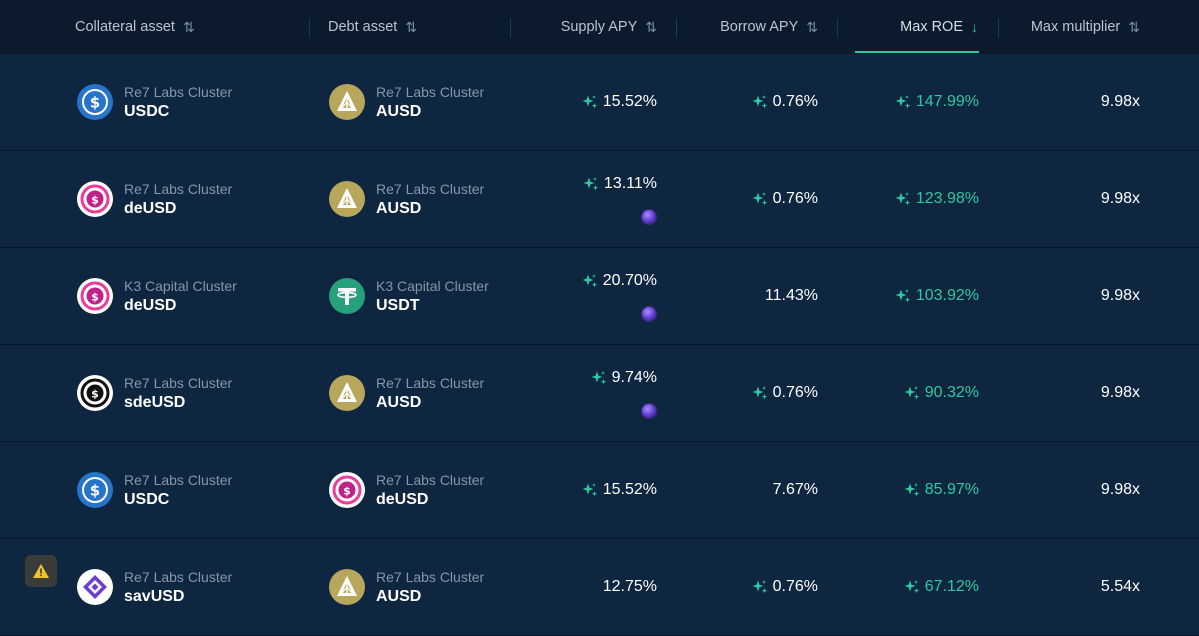 This screenshot has height=636, width=1199. Describe the element at coordinates (1075, 27) in the screenshot. I see `column-header-max-multiplier-label: Max multiplier` at that location.